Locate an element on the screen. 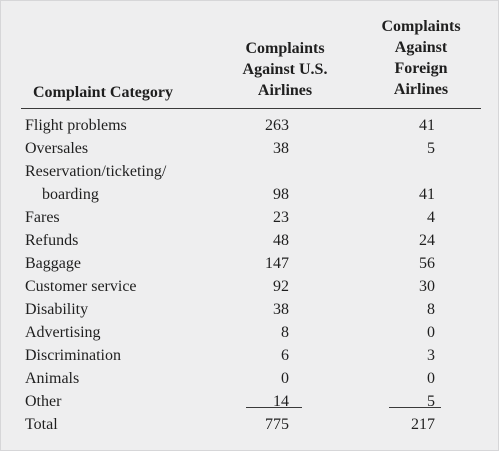 The height and width of the screenshot is (451, 499). table-row: Refunds 48 24 is located at coordinates (249, 240).